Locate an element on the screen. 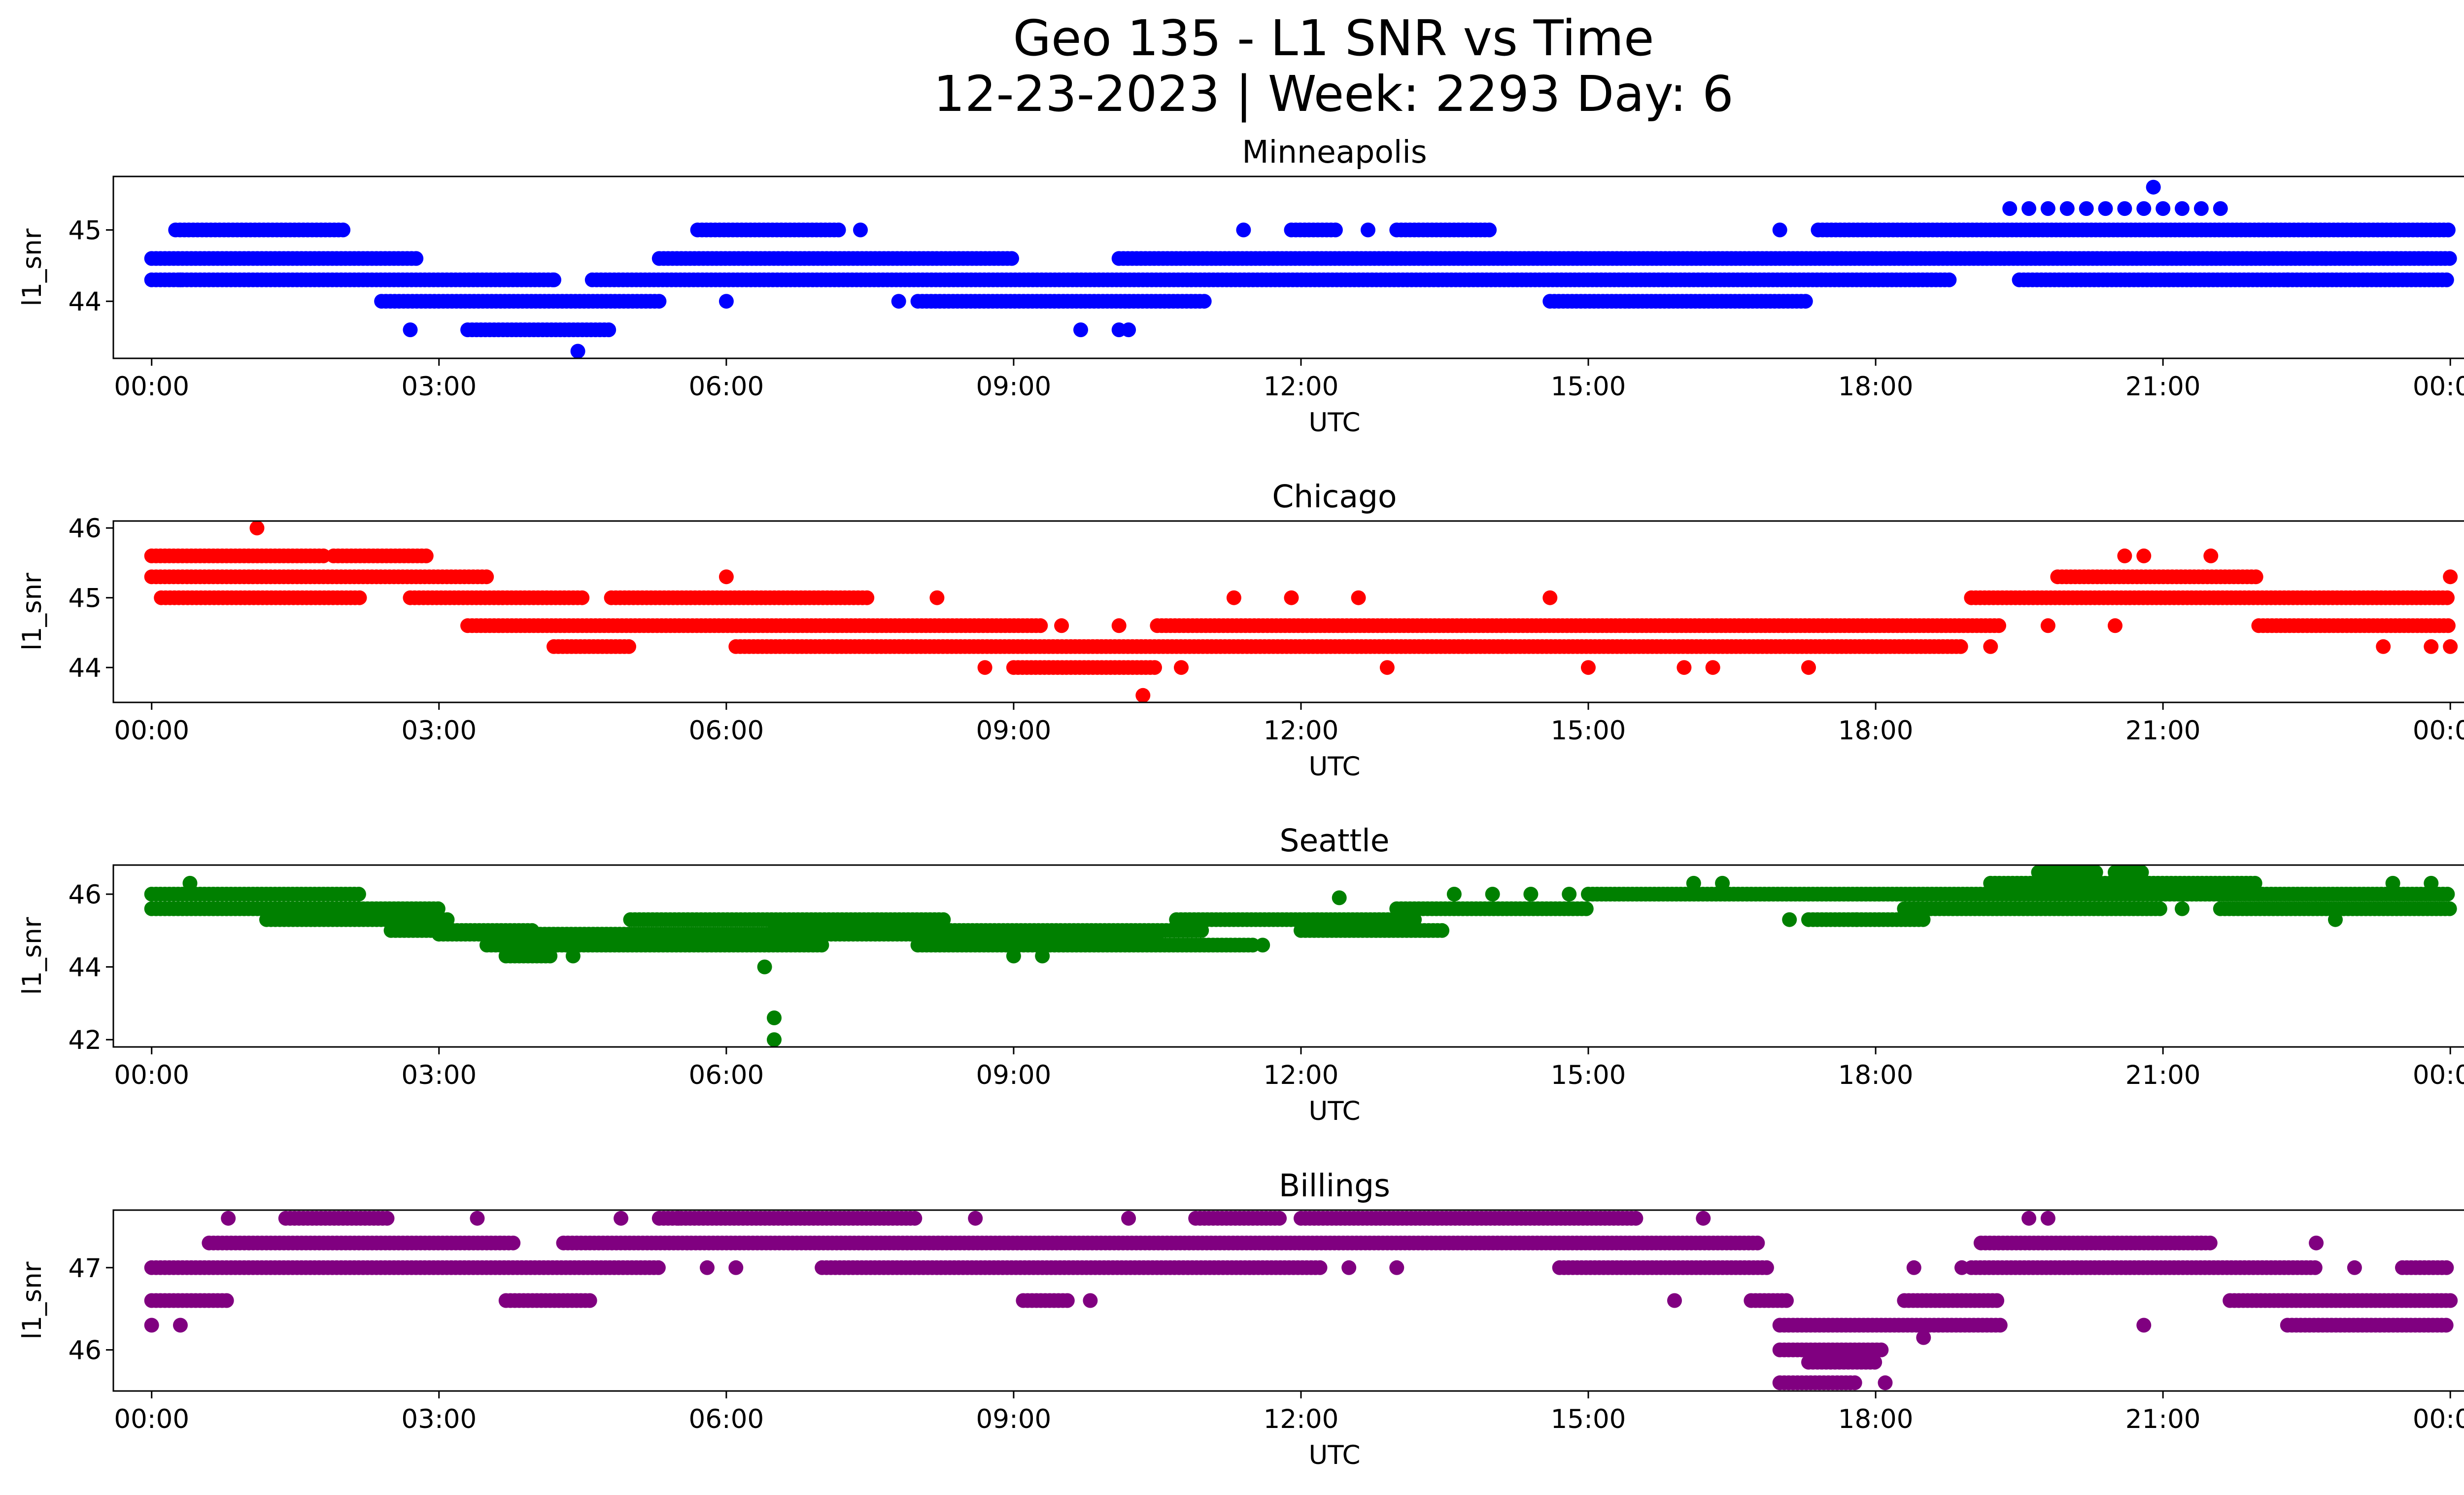 The width and height of the screenshot is (2464, 1495). subplot-title: Billings is located at coordinates (1334, 1186).